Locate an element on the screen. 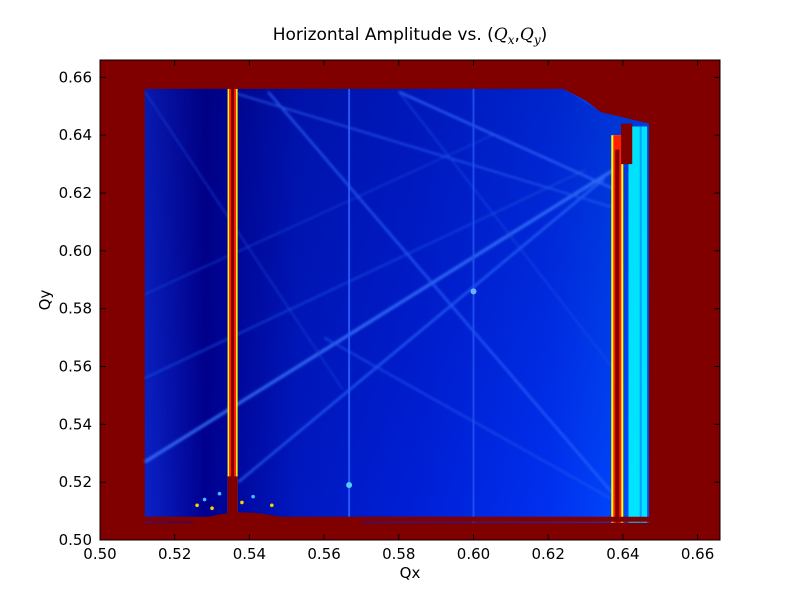 This screenshot has width=800, height=600. y-tick-label: 0.62 is located at coordinates (75, 193).